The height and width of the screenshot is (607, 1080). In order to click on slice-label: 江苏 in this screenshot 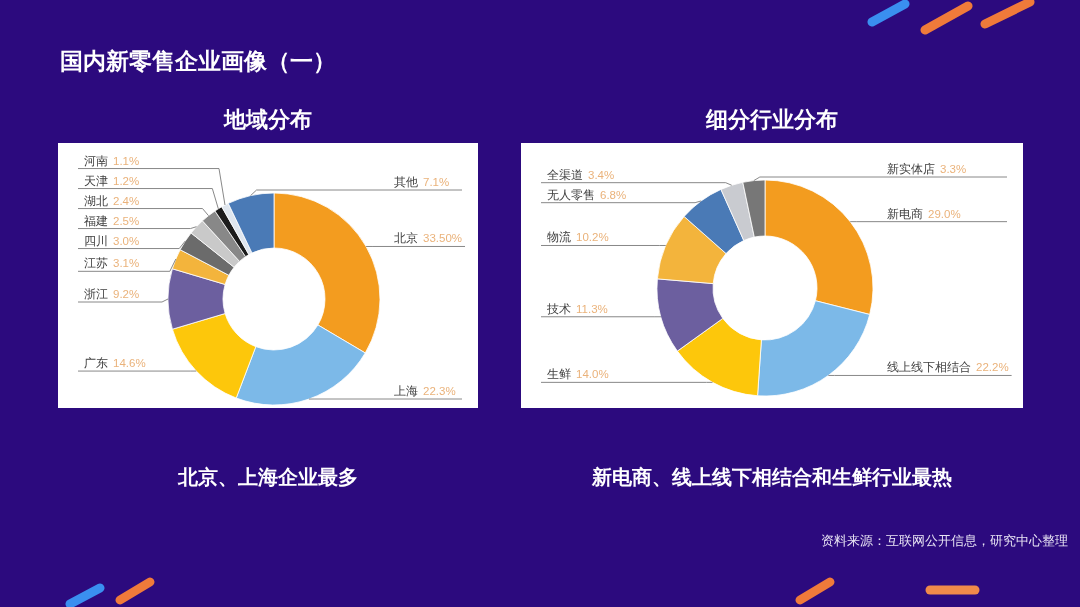, I will do `click(96, 263)`.